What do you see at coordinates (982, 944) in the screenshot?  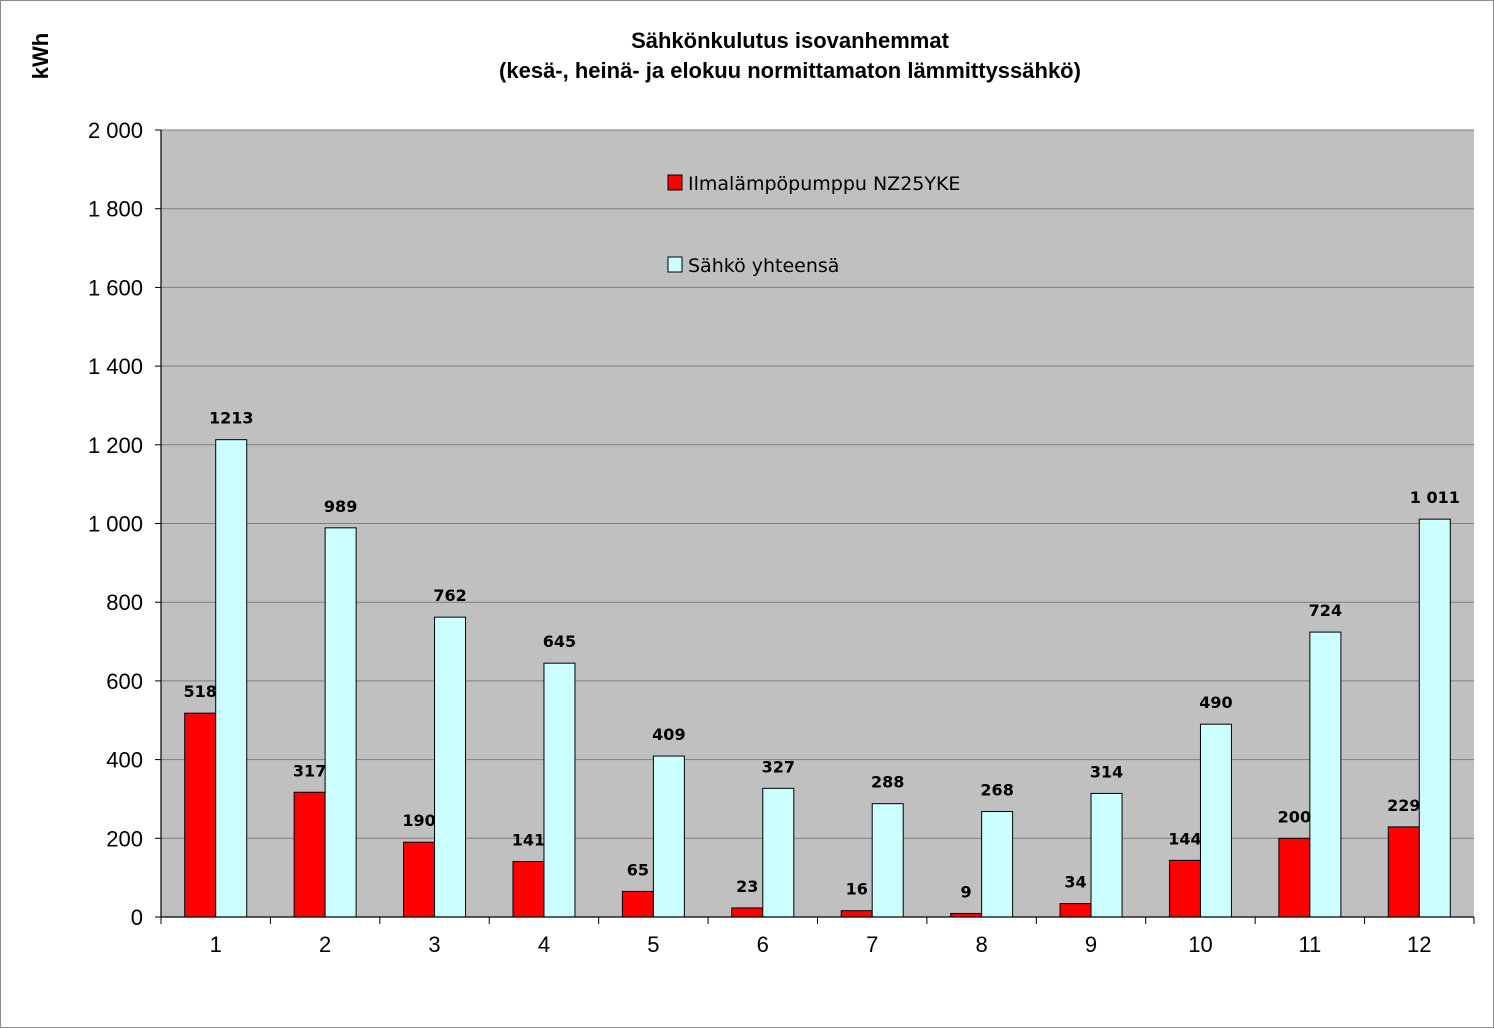 I see `x-tick-label: 8` at bounding box center [982, 944].